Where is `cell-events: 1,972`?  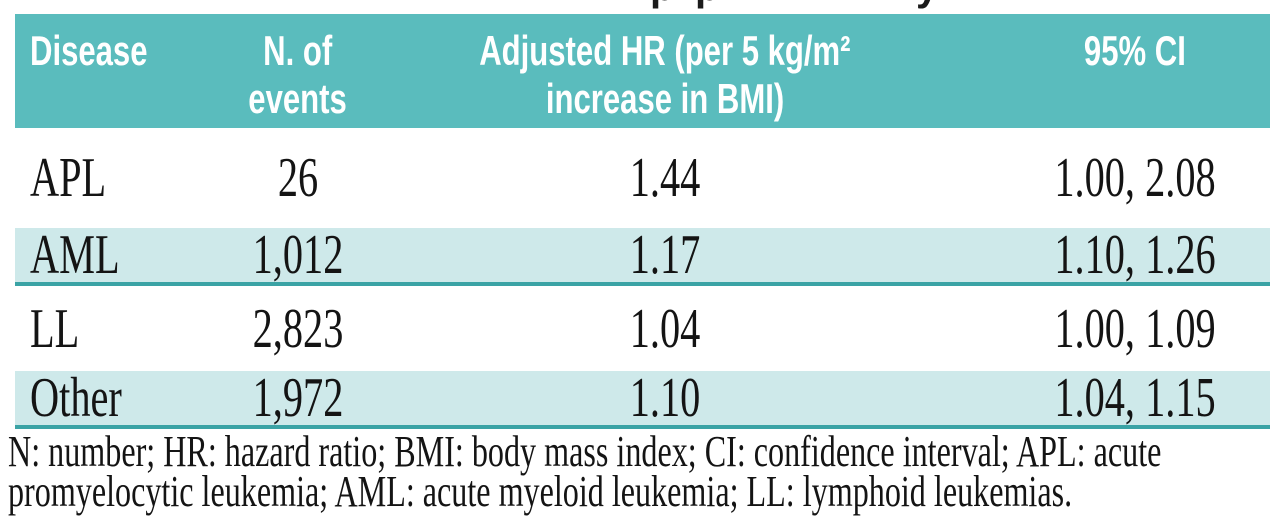 cell-events: 1,972 is located at coordinates (297, 398).